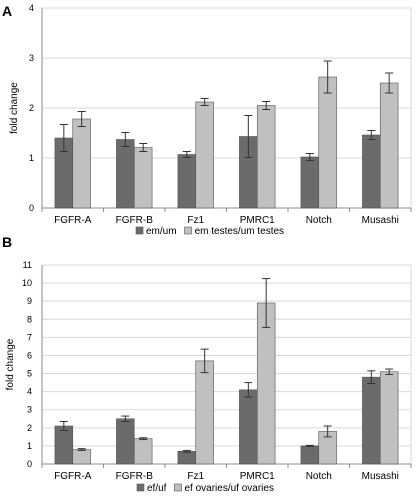  What do you see at coordinates (229, 488) in the screenshot?
I see `legend-label: ef ovaries/uf ovaries` at bounding box center [229, 488].